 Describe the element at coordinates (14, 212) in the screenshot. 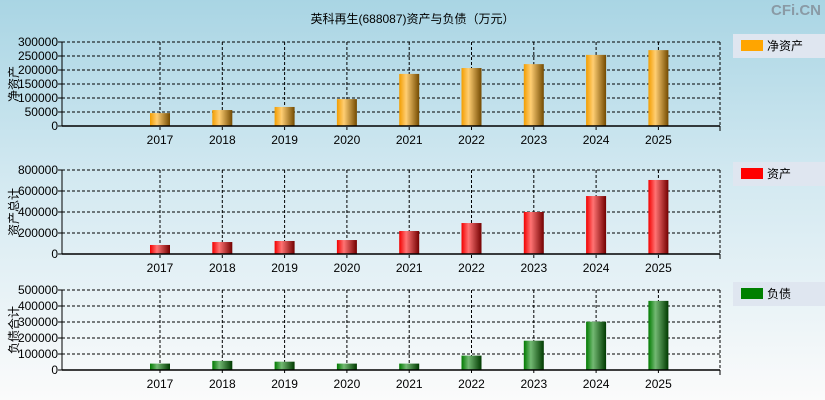

I see `y-axis-label: 资产总计` at that location.